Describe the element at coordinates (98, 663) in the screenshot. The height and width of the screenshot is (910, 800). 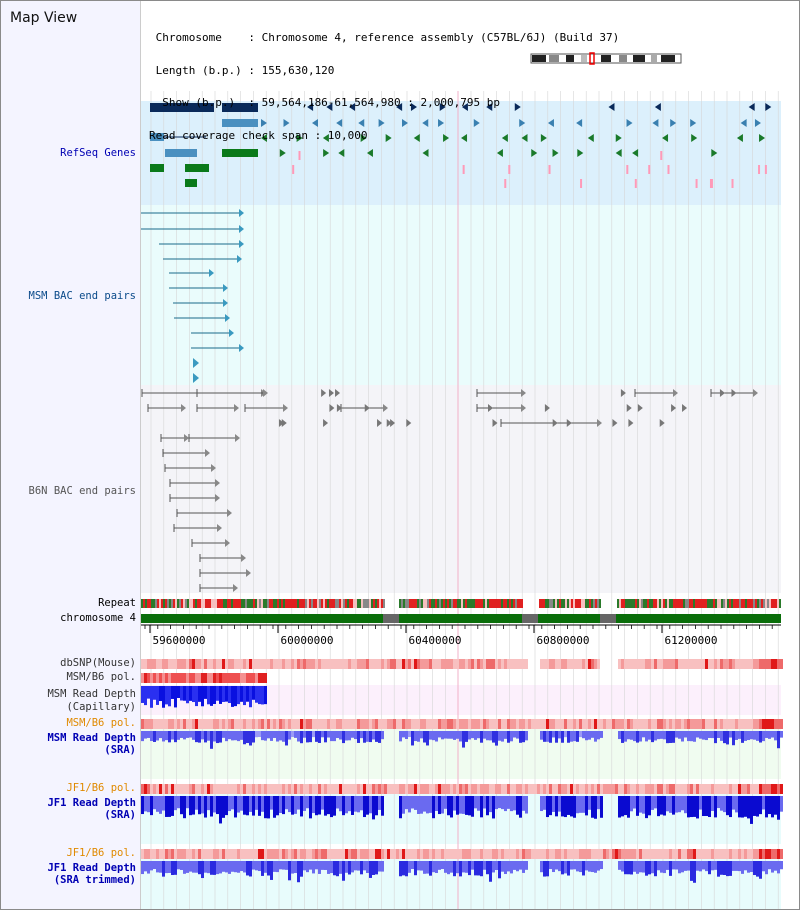
I see `track-label-dbsnp: dbSNP(Mouse)` at that location.